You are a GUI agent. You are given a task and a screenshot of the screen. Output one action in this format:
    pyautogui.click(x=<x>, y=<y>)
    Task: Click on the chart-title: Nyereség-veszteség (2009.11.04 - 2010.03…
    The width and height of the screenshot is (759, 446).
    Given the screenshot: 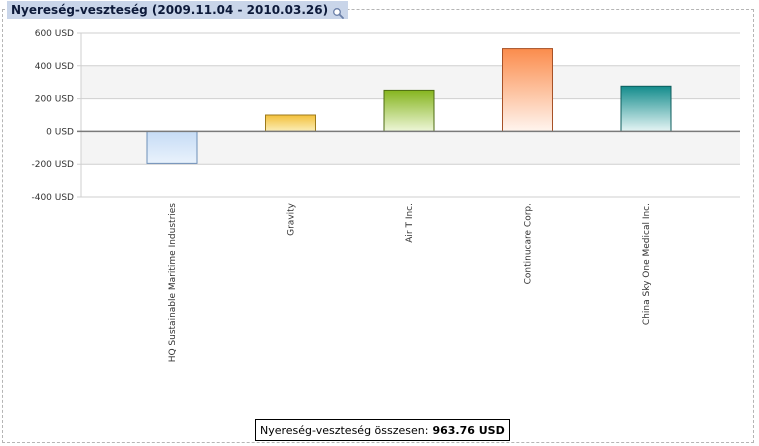 What is the action you would take?
    pyautogui.click(x=170, y=10)
    